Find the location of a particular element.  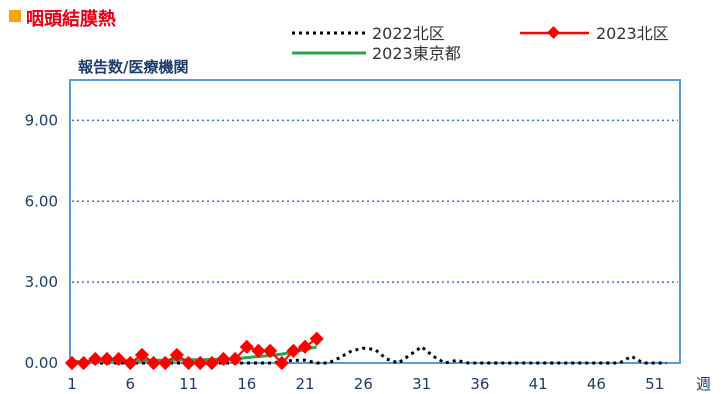

chart-title: 咽頭結膜熱 is located at coordinates (71, 19).